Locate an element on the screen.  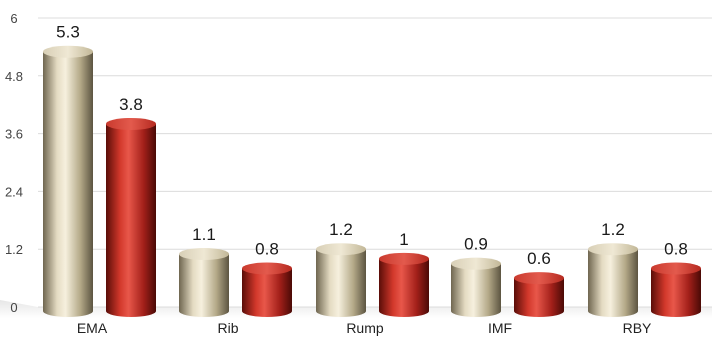
bar-tan-imf is located at coordinates (476, 287).